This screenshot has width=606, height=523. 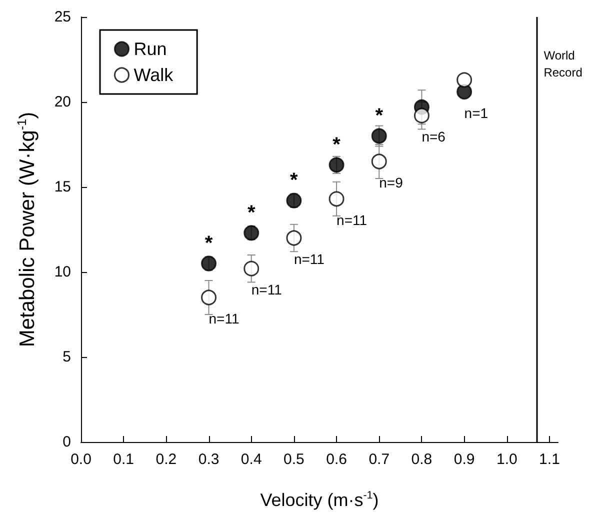 What do you see at coordinates (166, 459) in the screenshot?
I see `x-tick-label: 0.2` at bounding box center [166, 459].